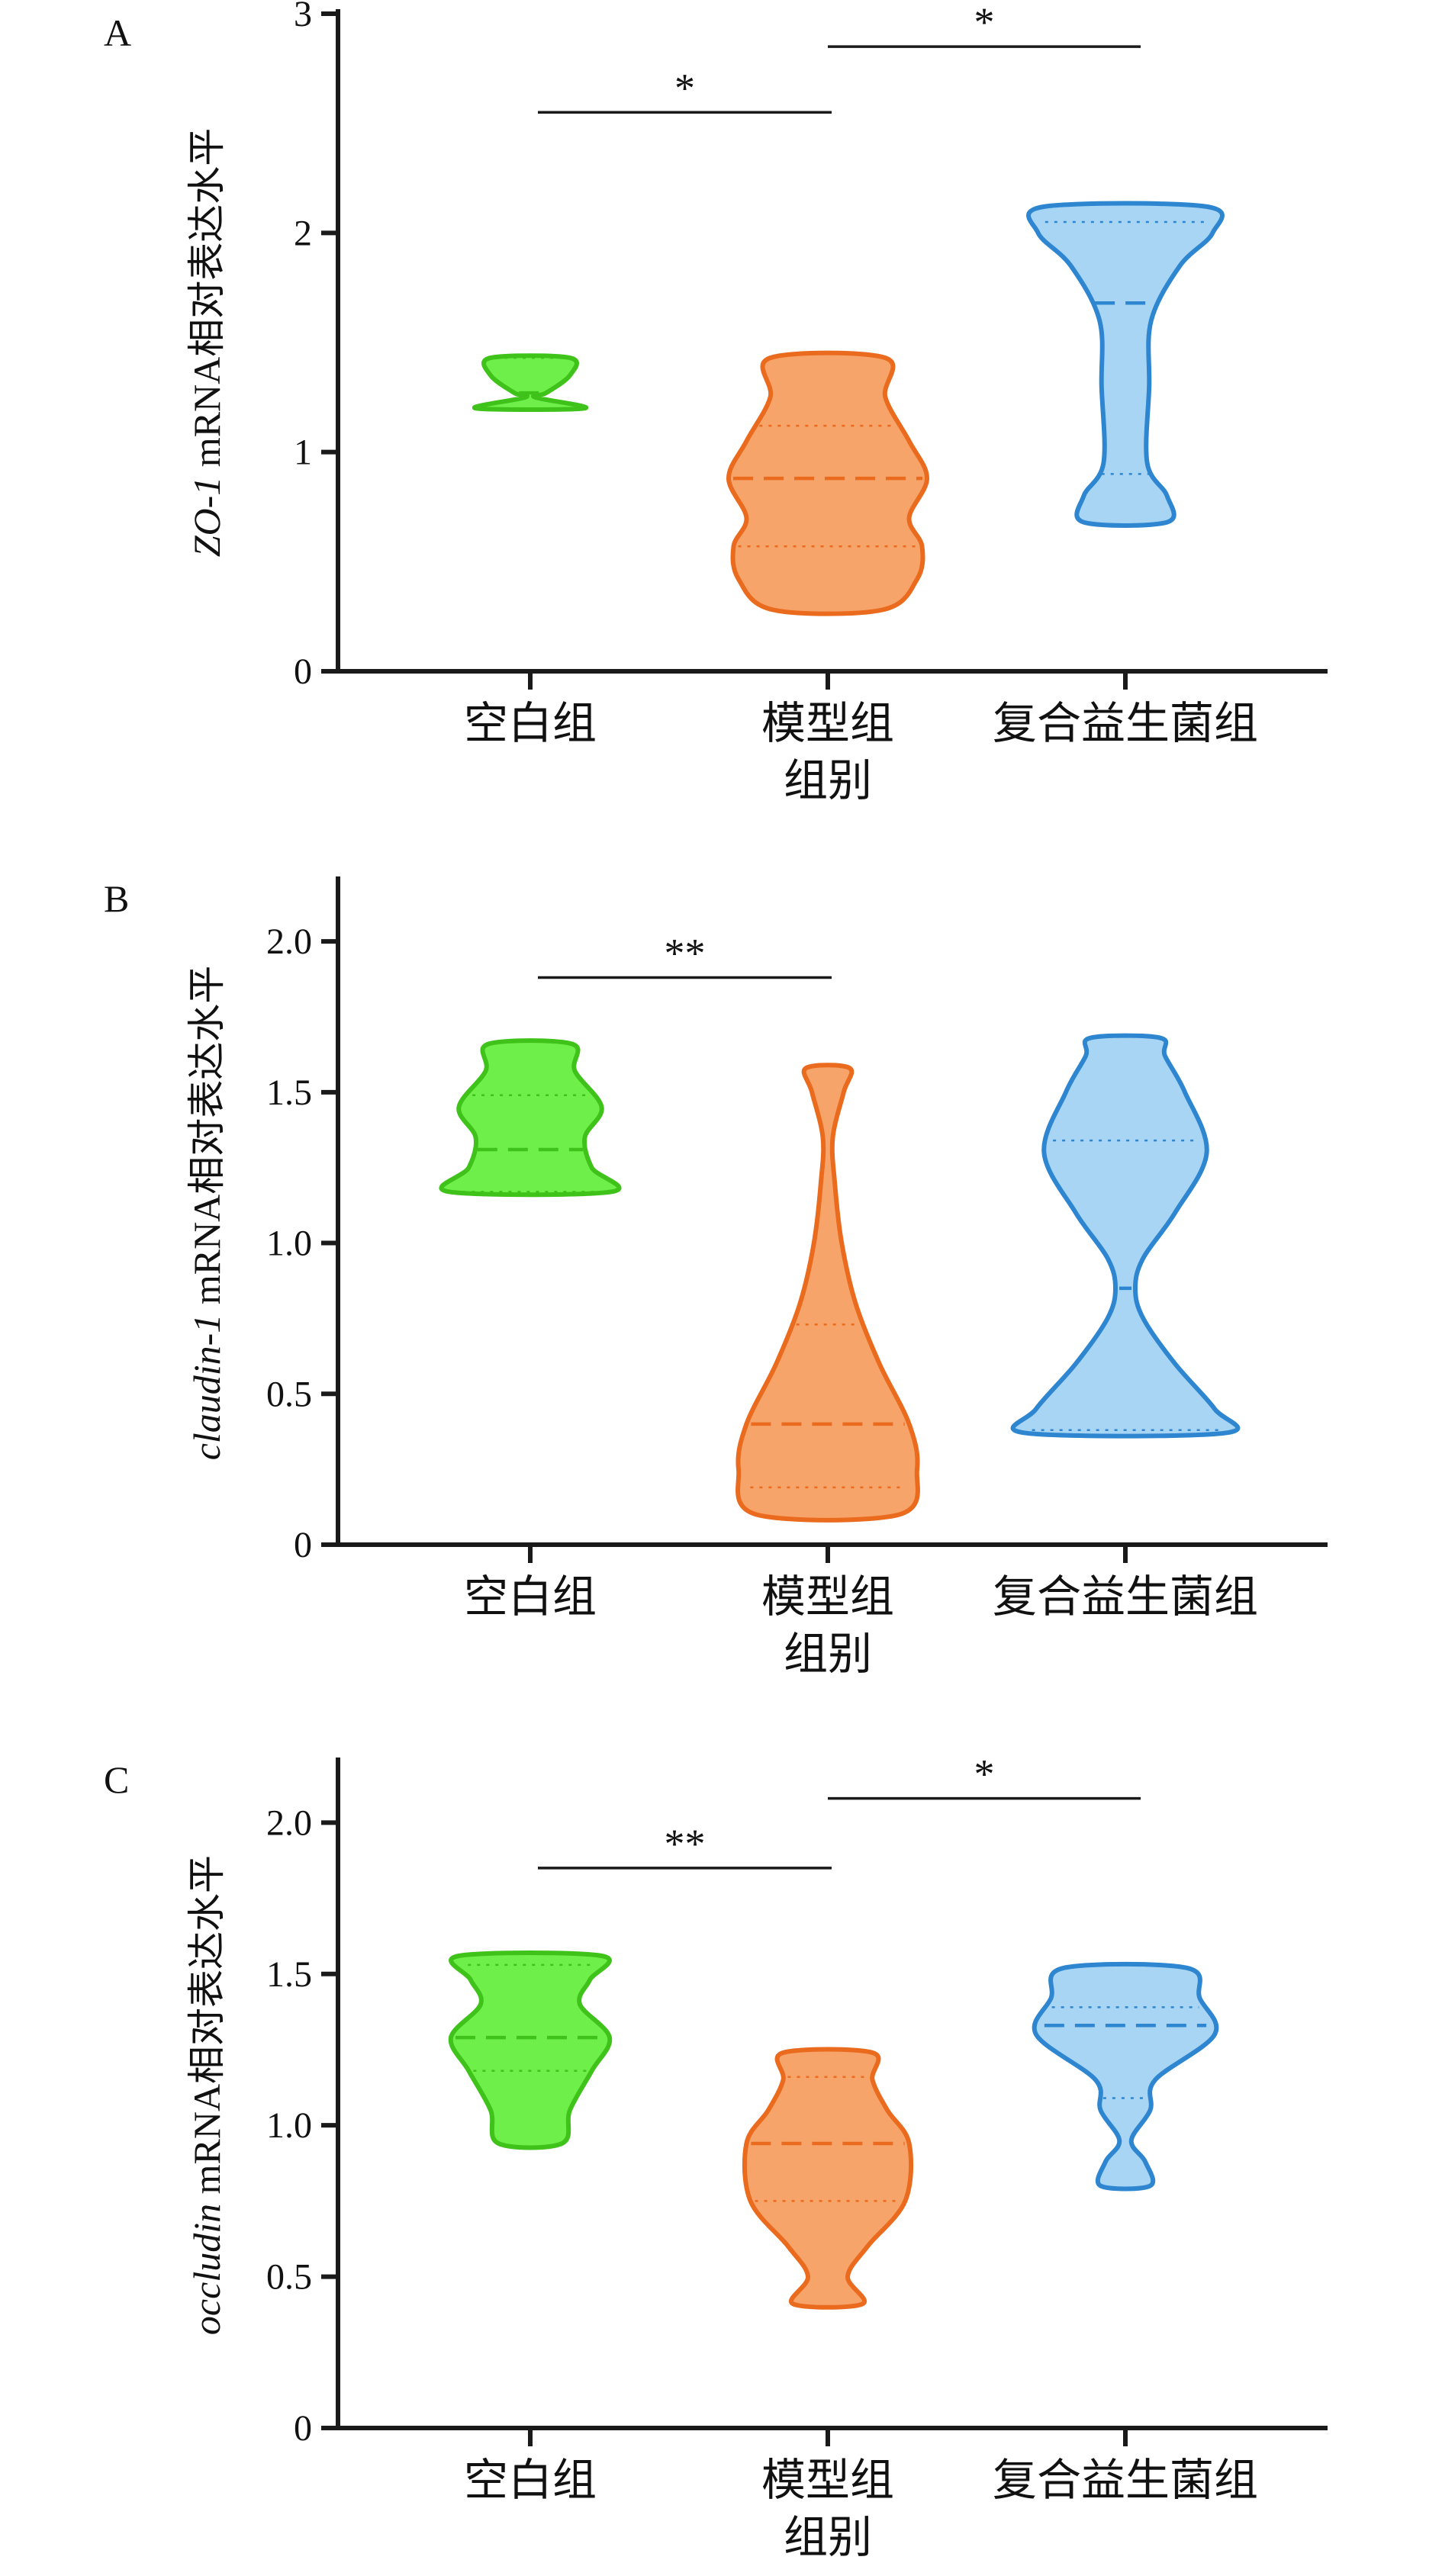 This screenshot has height=2576, width=1442. Describe the element at coordinates (116, 899) in the screenshot. I see `panel-letter: B` at that location.